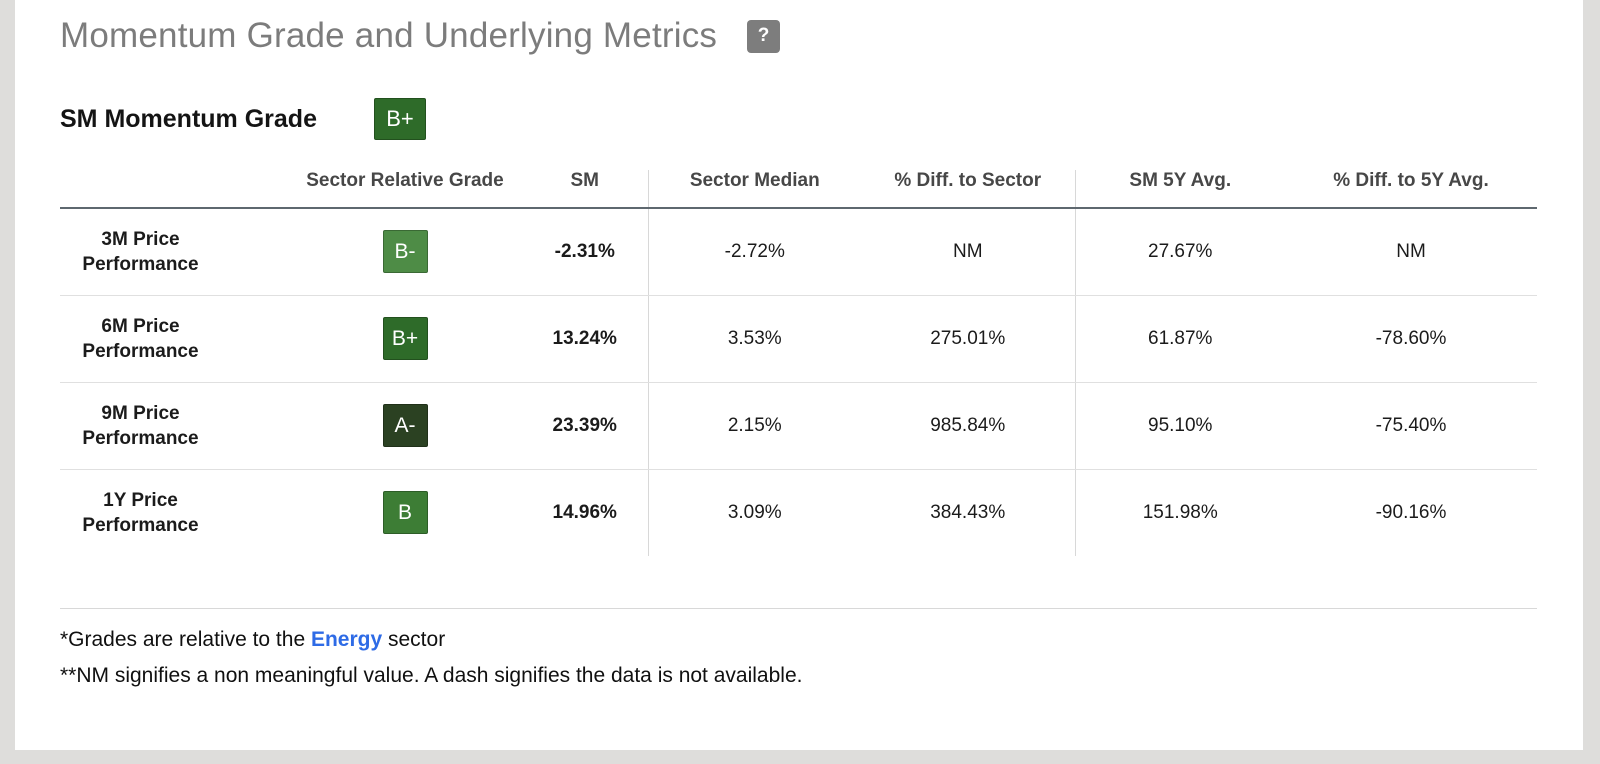 The height and width of the screenshot is (764, 1600). Describe the element at coordinates (821, 119) in the screenshot. I see `summary-row: SM Momentum Grade B+` at that location.